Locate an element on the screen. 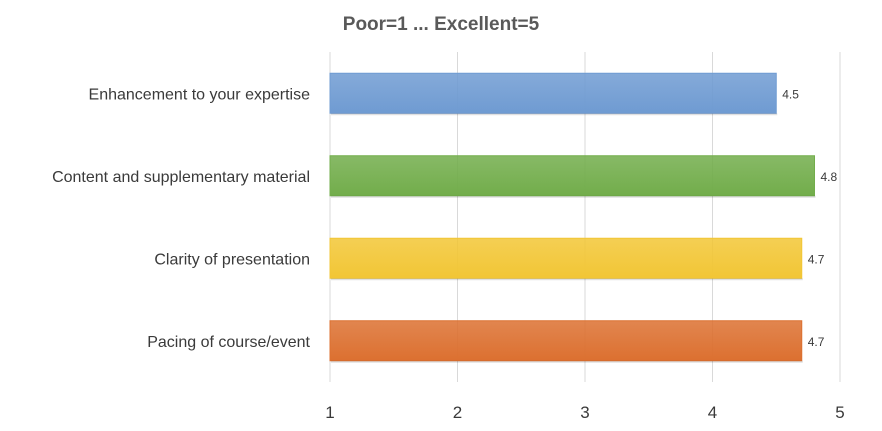 The height and width of the screenshot is (431, 882). x-tick-label: 2 is located at coordinates (457, 412).